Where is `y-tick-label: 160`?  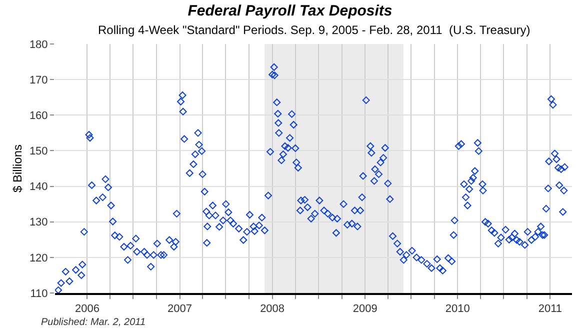 y-tick-label: 160 is located at coordinates (38, 116).